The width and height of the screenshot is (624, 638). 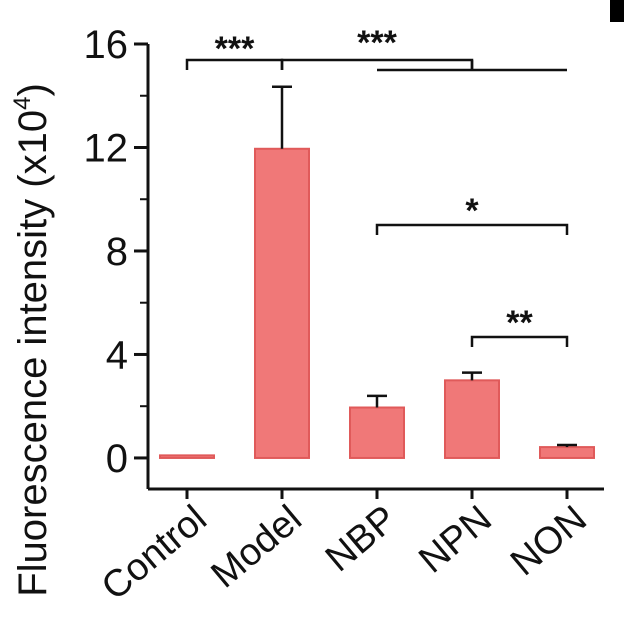 What do you see at coordinates (567, 452) in the screenshot?
I see `bar-non` at bounding box center [567, 452].